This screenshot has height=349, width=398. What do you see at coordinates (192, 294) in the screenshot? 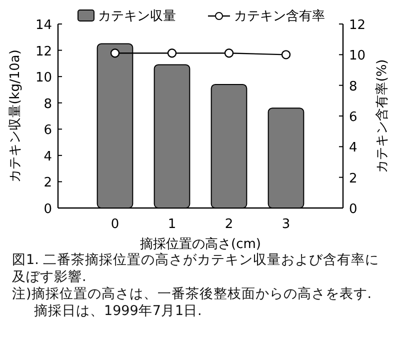
I see `text: 注)摘採位置の高さは、一番茶後整枝面からの高さを表す.` at bounding box center [192, 294].